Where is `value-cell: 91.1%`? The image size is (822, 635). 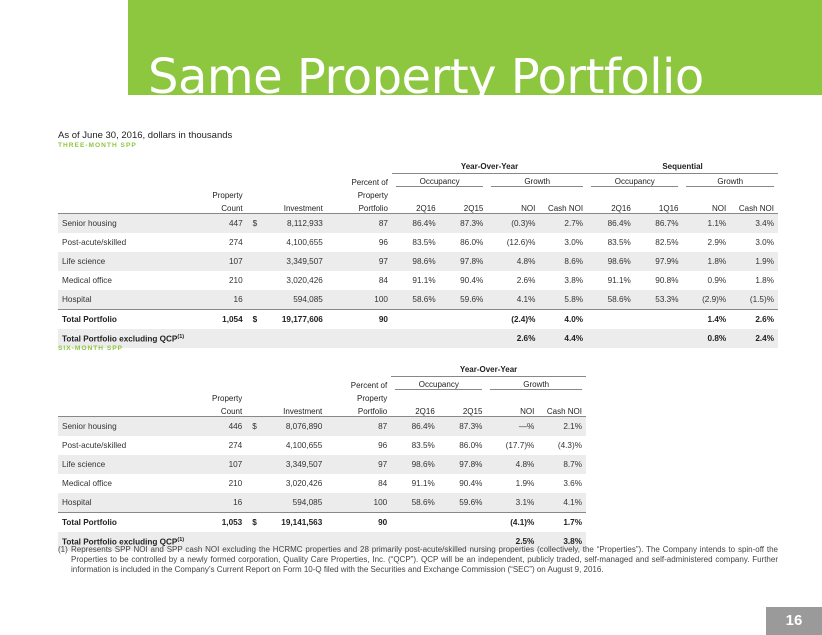
value-cell: 91.1% is located at coordinates (423, 483).